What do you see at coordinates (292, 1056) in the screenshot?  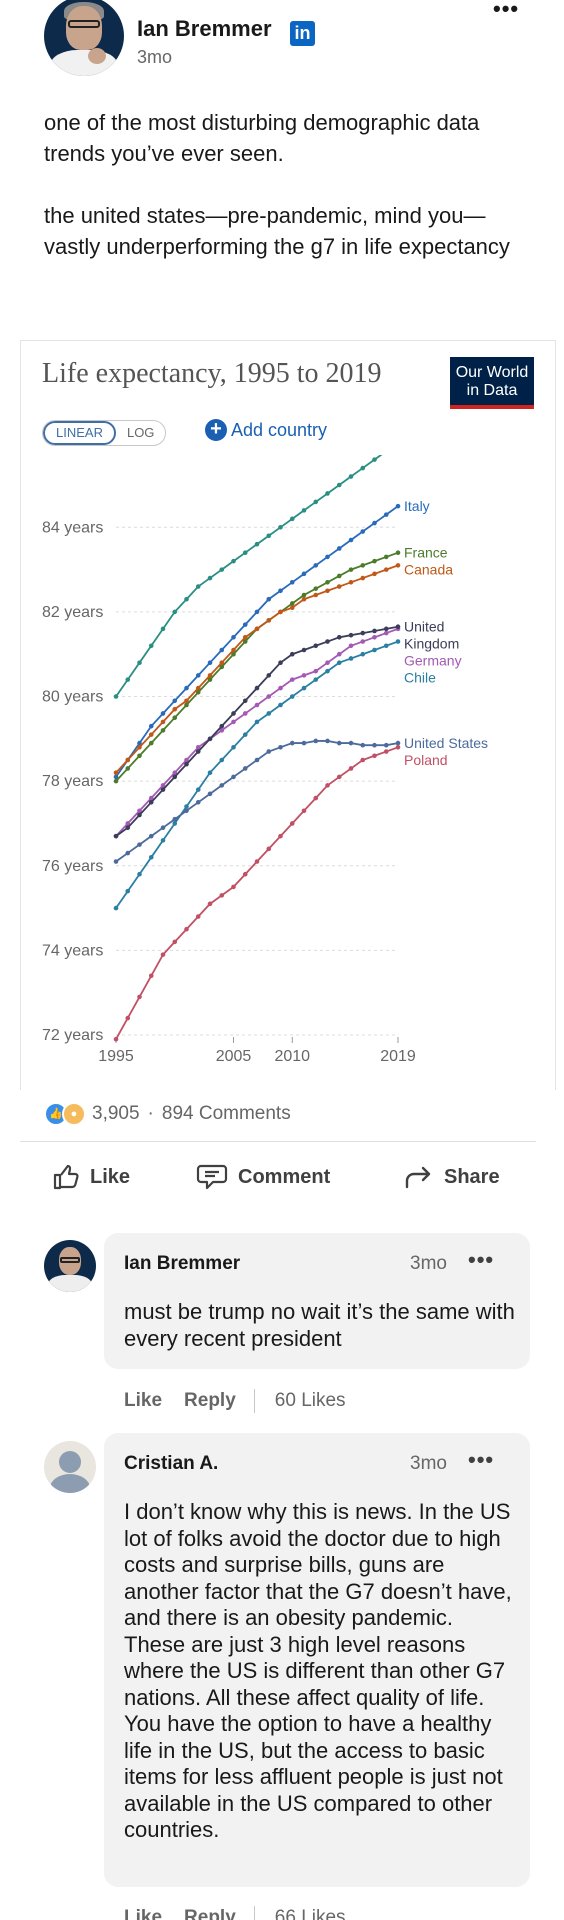 I see `x-tick-label: 2010` at bounding box center [292, 1056].